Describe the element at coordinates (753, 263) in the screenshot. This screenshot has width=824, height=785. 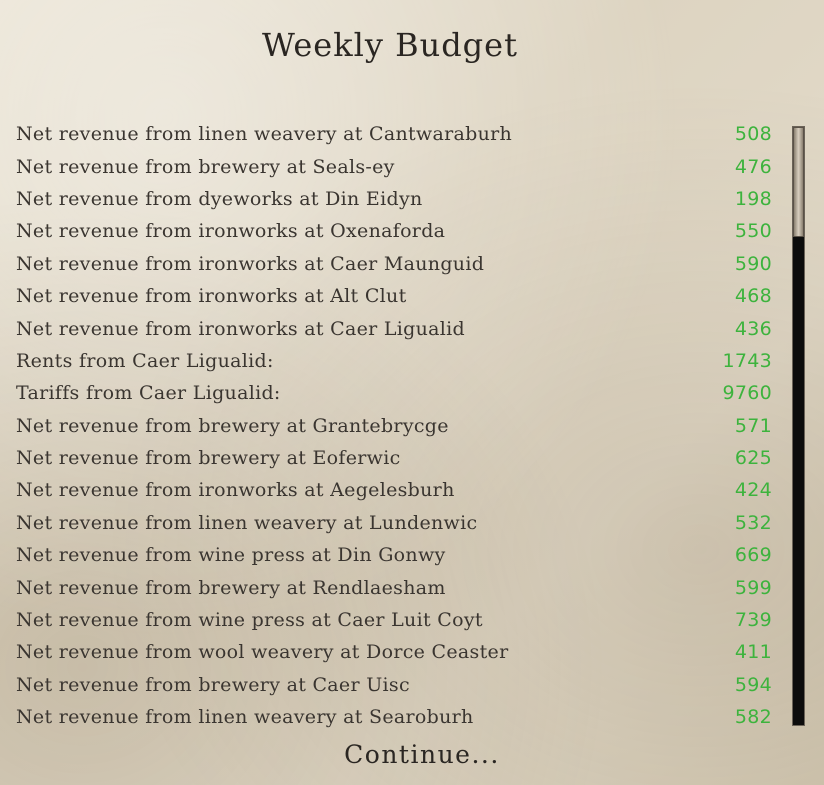
I see `row-amount: 590` at that location.